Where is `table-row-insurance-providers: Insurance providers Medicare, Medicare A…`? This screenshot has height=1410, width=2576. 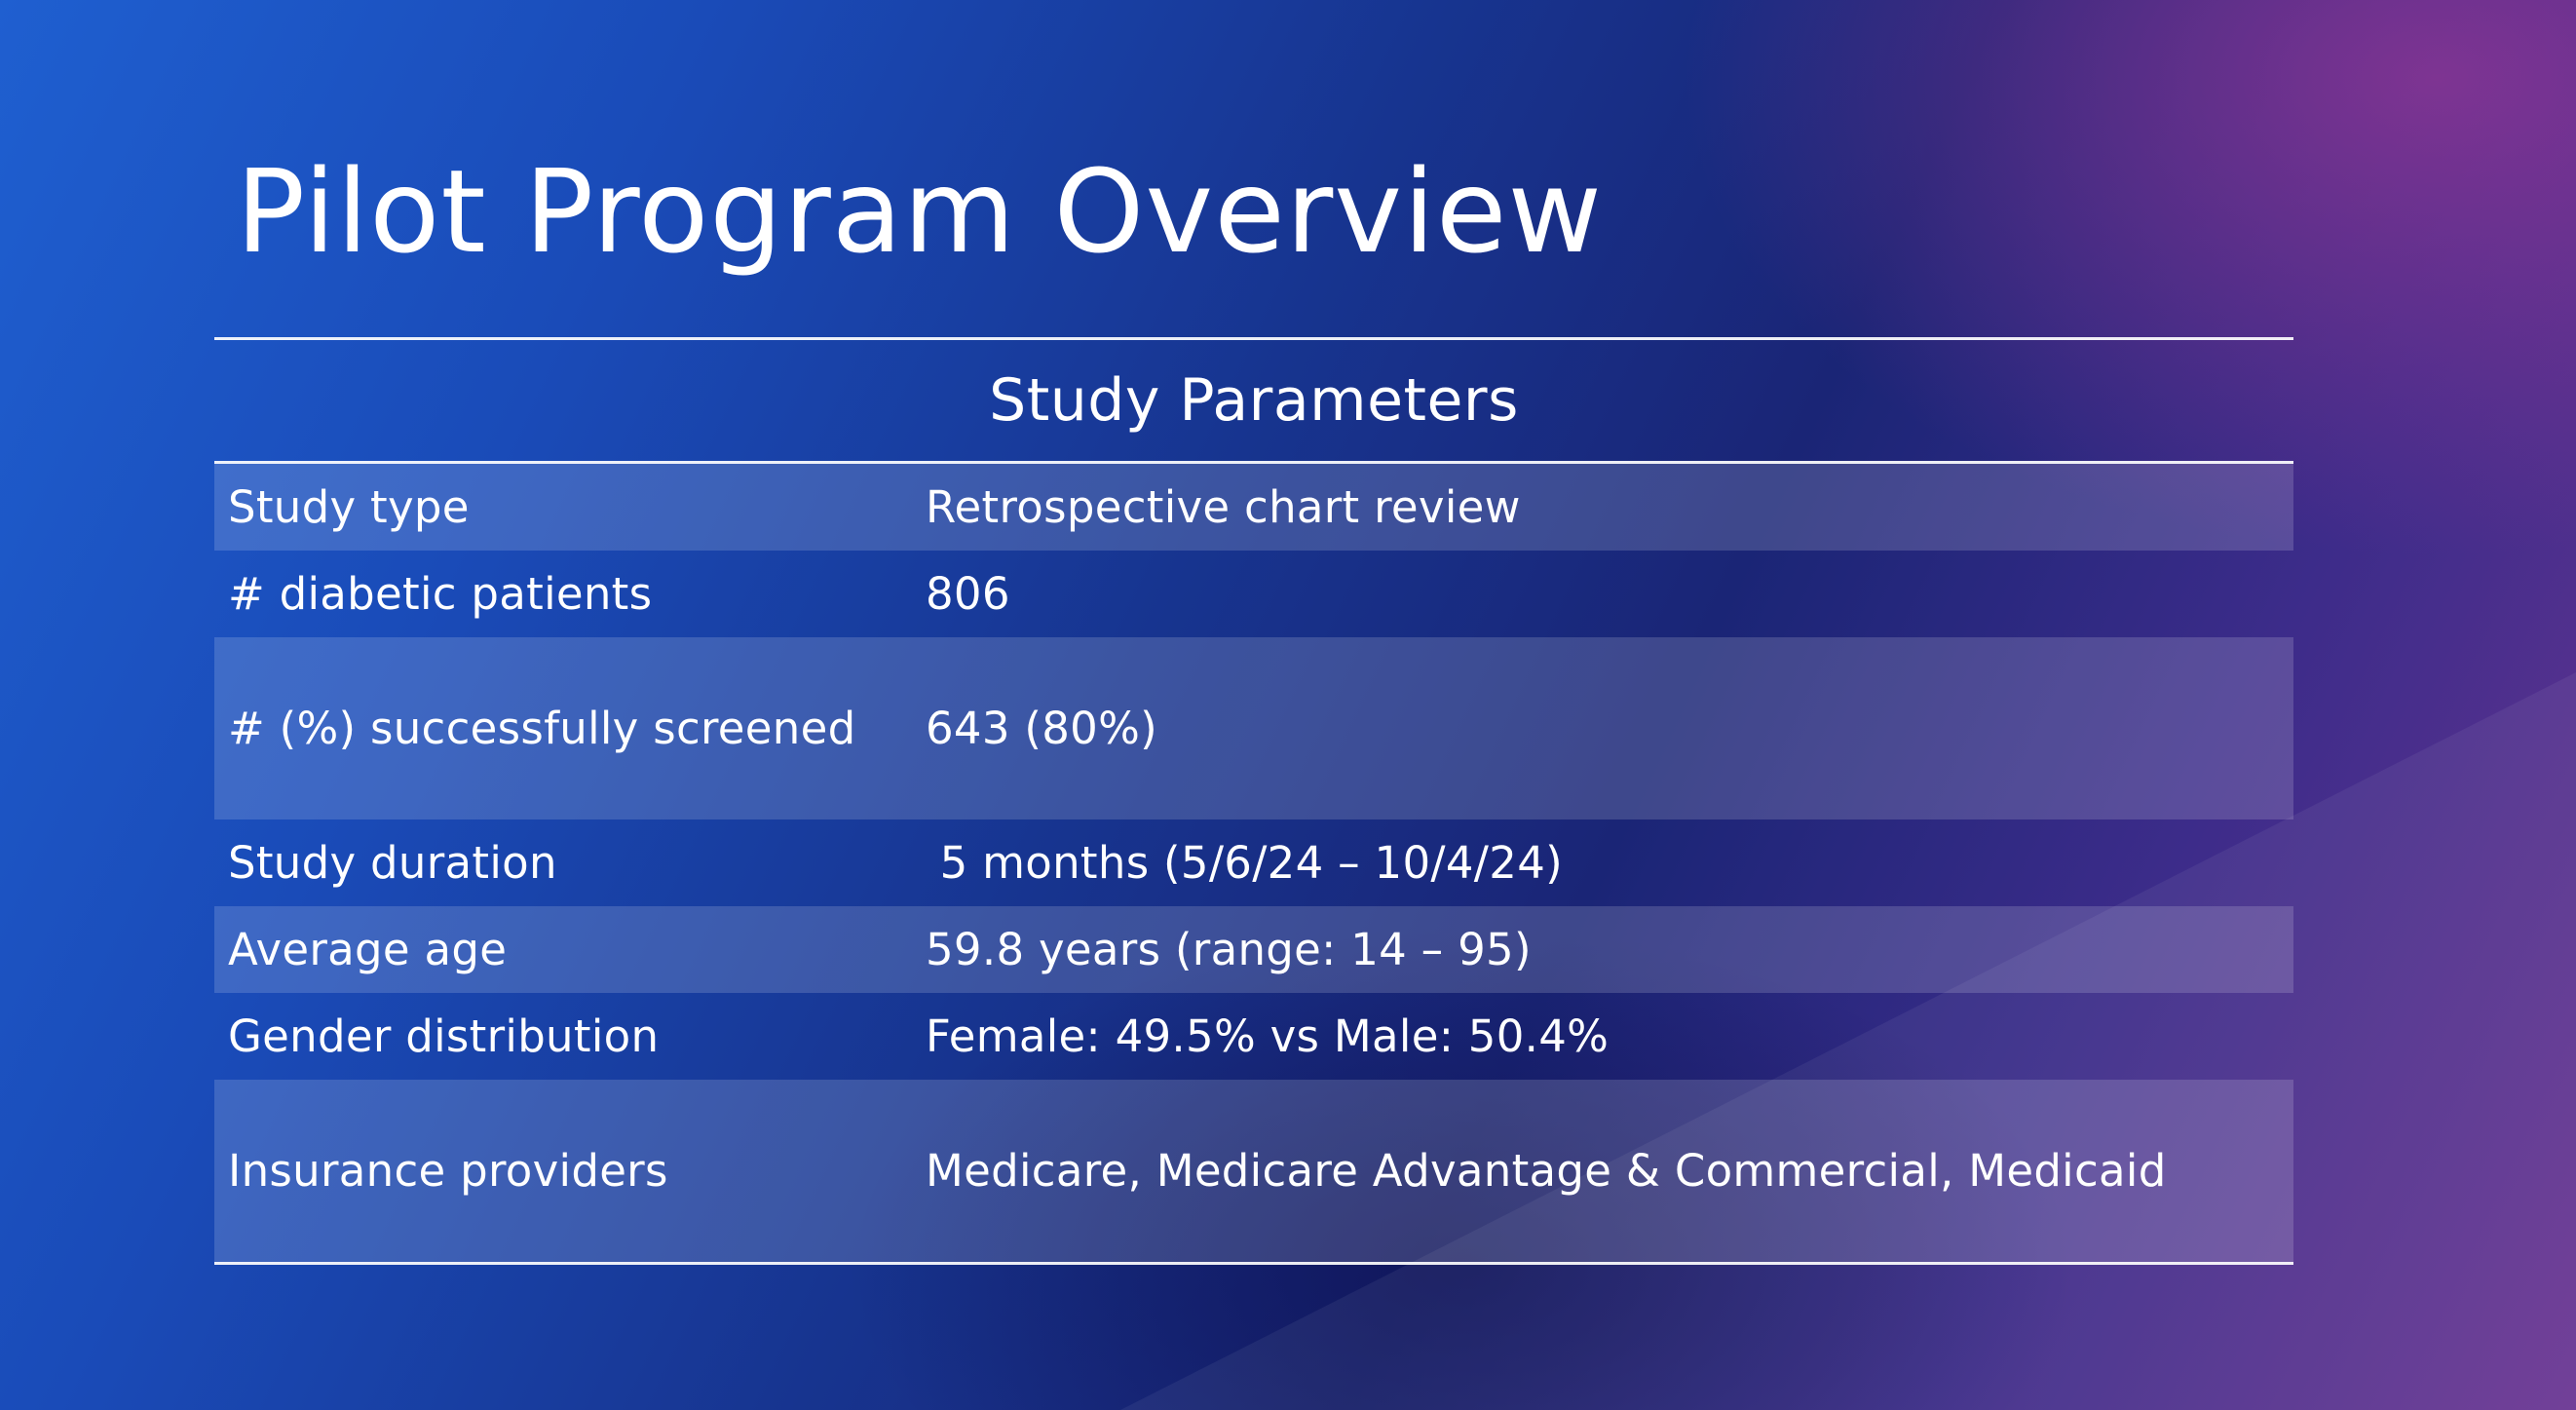 table-row-insurance-providers: Insurance providers Medicare, Medicare A… is located at coordinates (1253, 1171).